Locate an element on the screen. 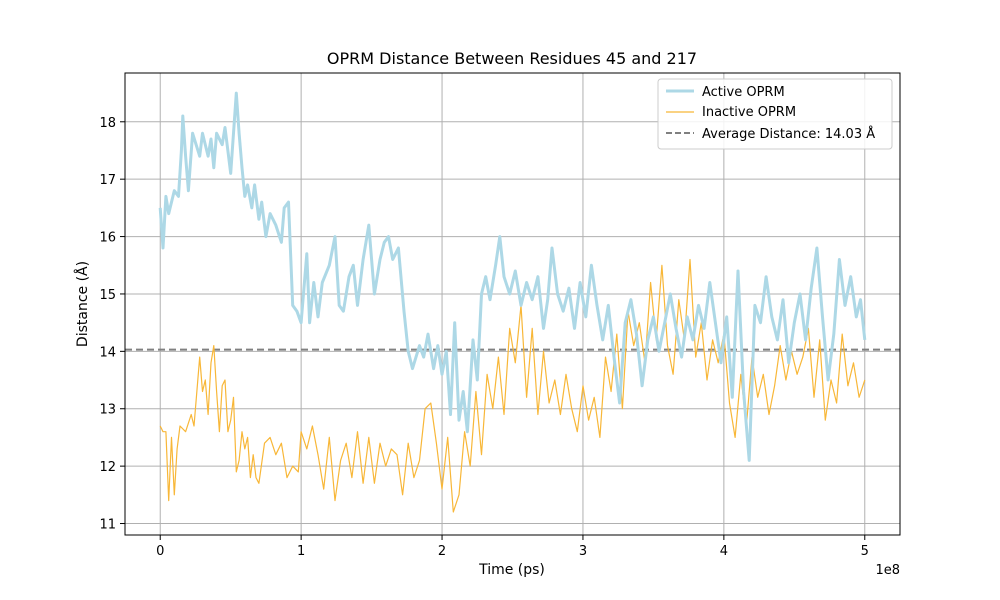 This screenshot has height=600, width=1000. legend-label-average: Average Distance: 14.03 Å is located at coordinates (788, 134).